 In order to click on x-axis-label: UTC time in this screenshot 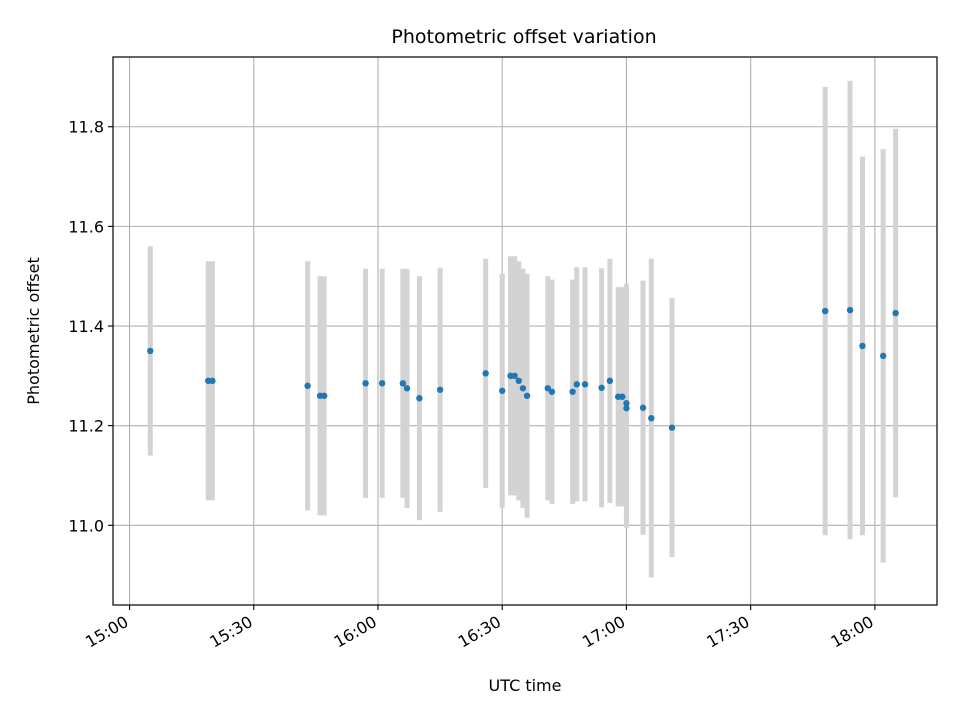, I will do `click(525, 685)`.